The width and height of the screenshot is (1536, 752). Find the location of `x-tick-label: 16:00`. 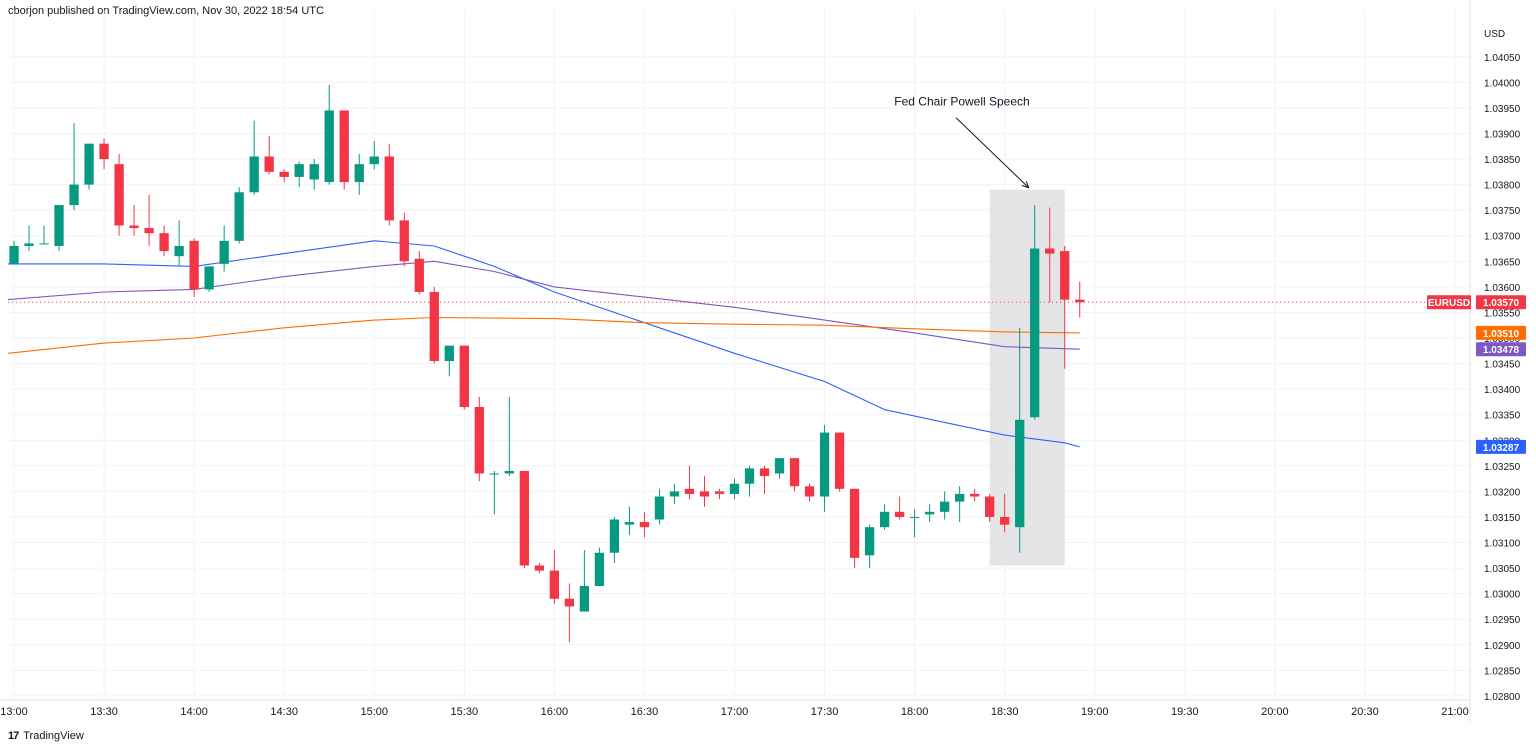

x-tick-label: 16:00 is located at coordinates (555, 712).